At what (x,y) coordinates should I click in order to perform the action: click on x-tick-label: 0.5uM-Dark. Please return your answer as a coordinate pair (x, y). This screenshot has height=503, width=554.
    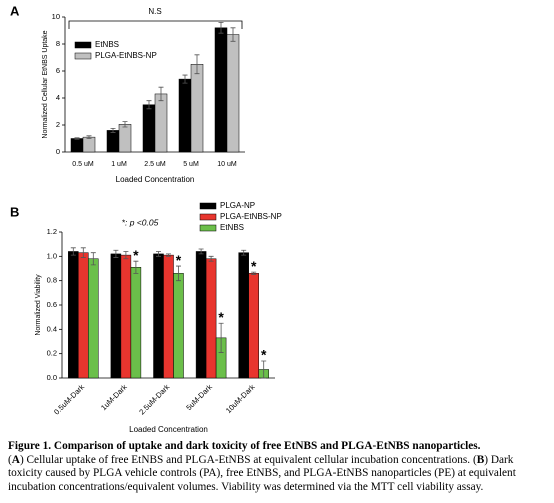
    Looking at the image, I should click on (69, 399).